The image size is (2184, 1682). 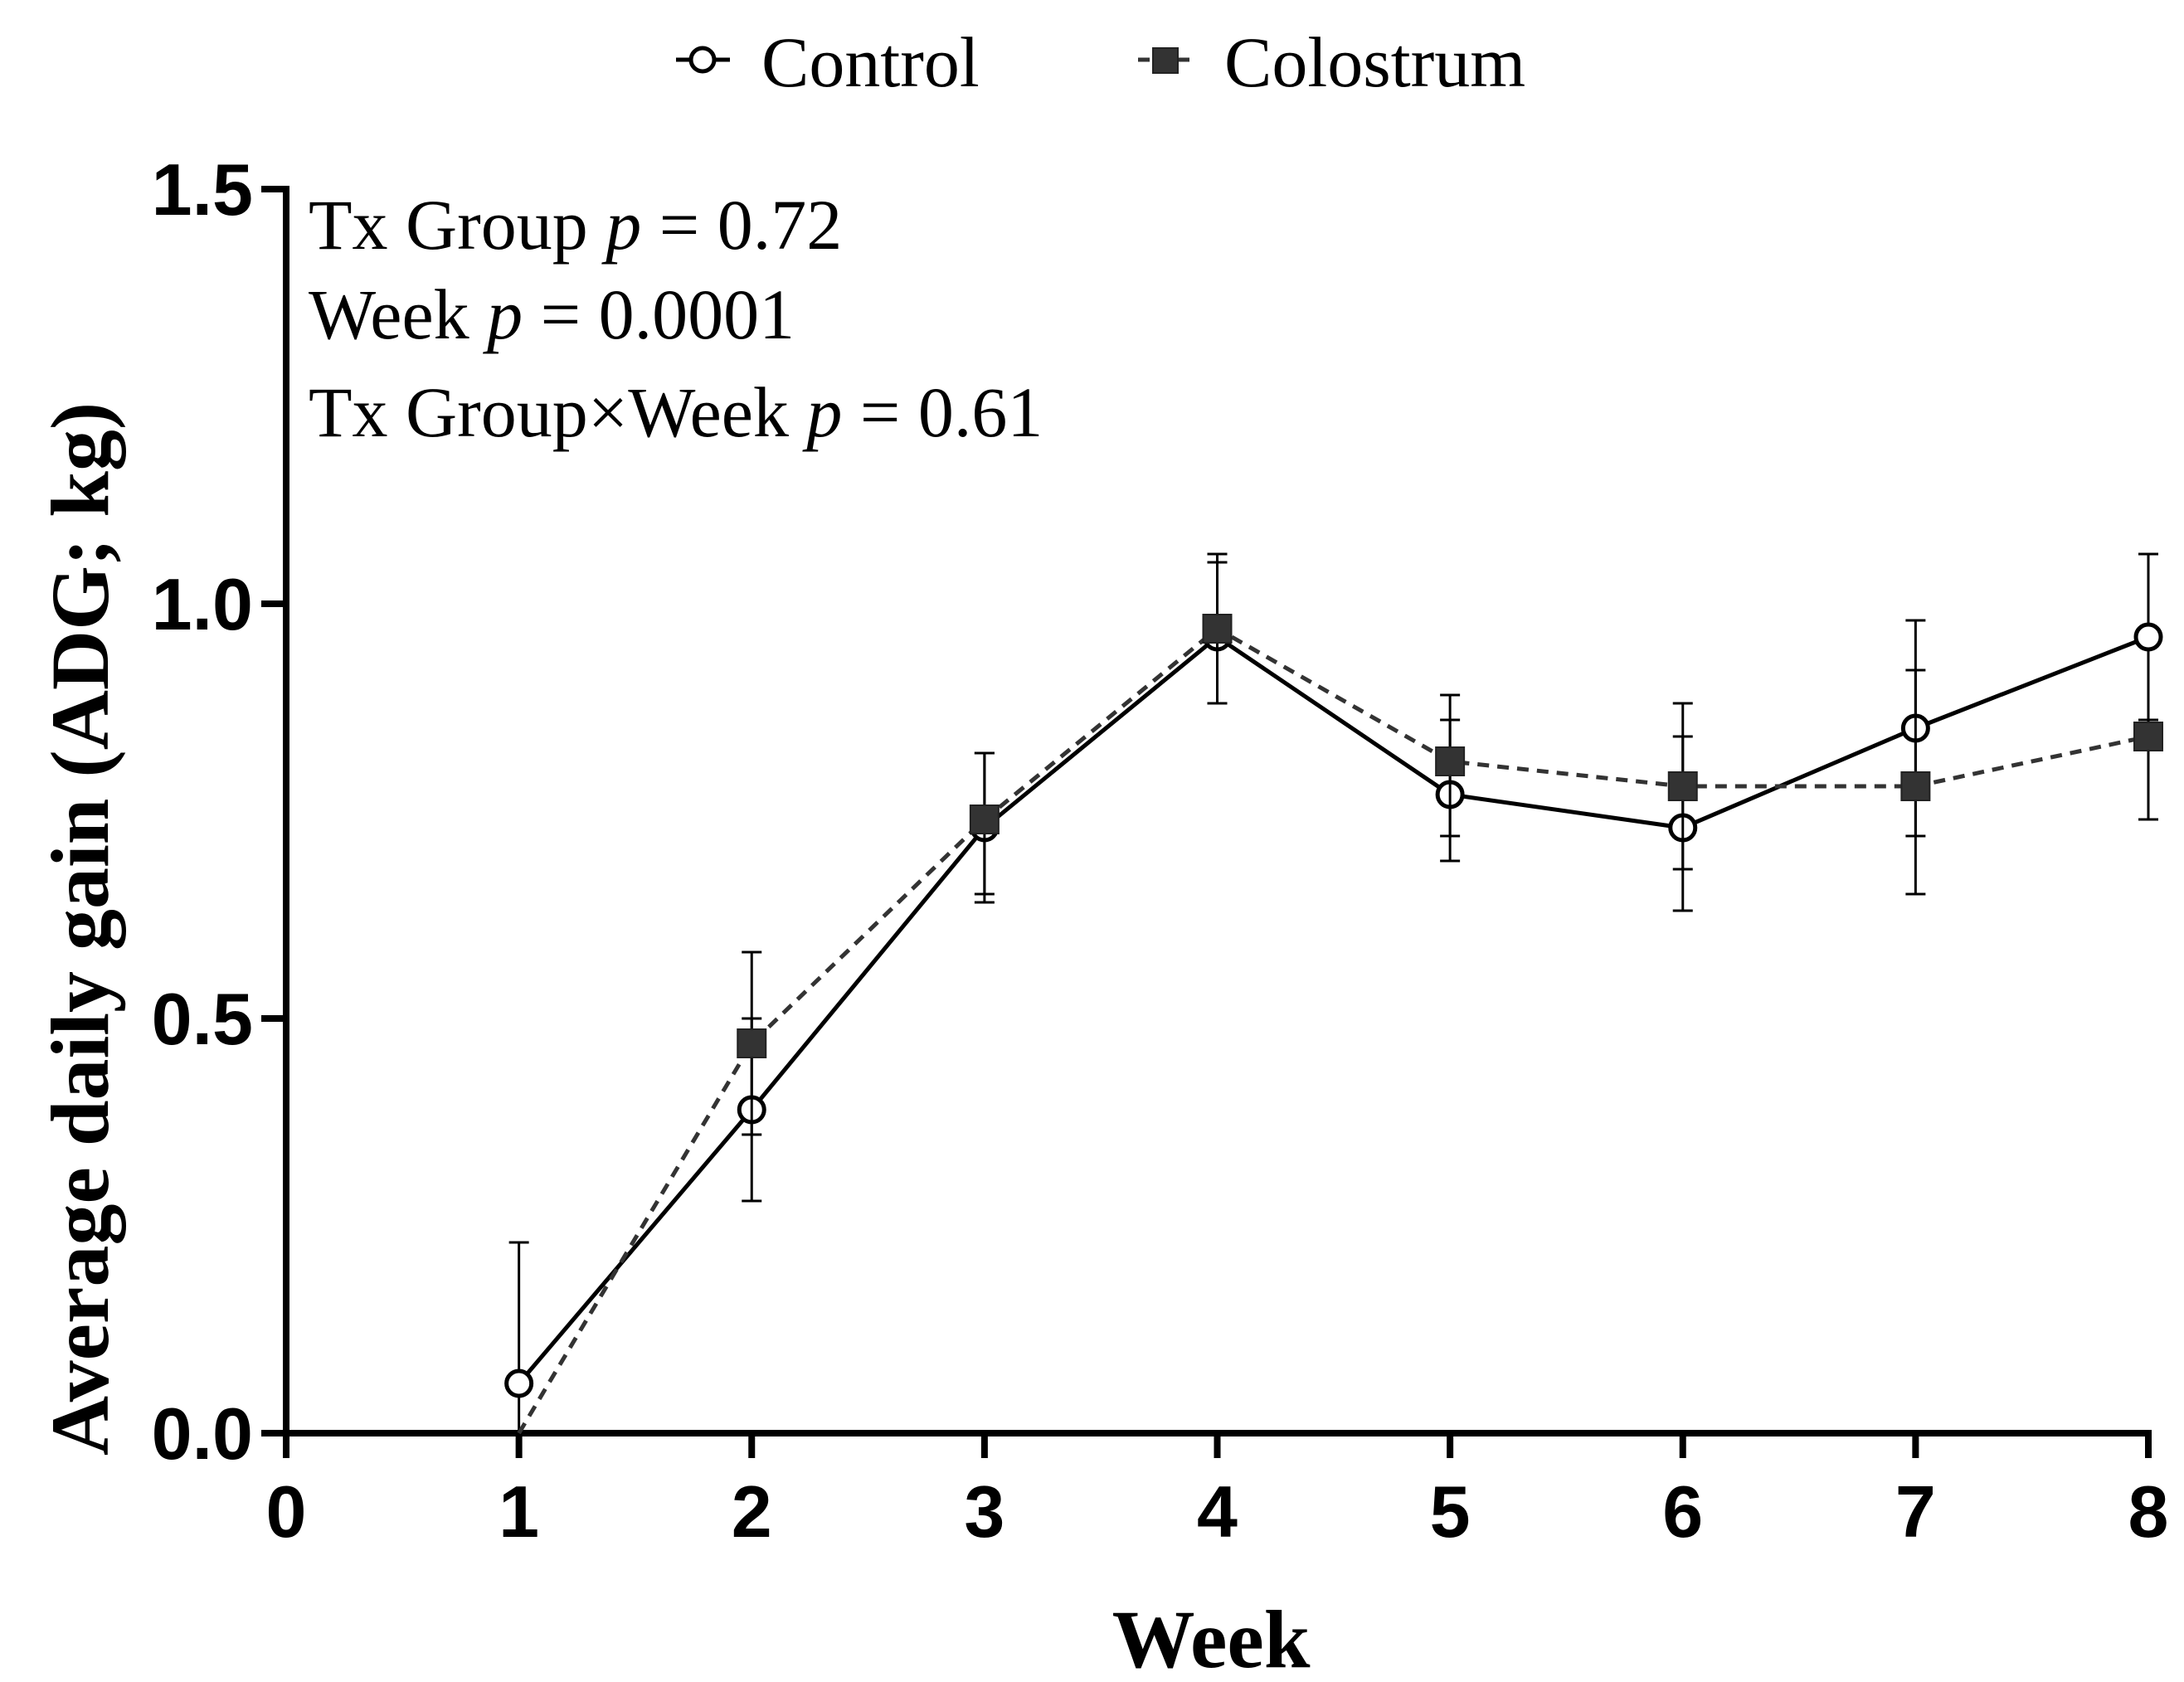 What do you see at coordinates (2148, 1512) in the screenshot?
I see `x-tick-label: 8` at bounding box center [2148, 1512].